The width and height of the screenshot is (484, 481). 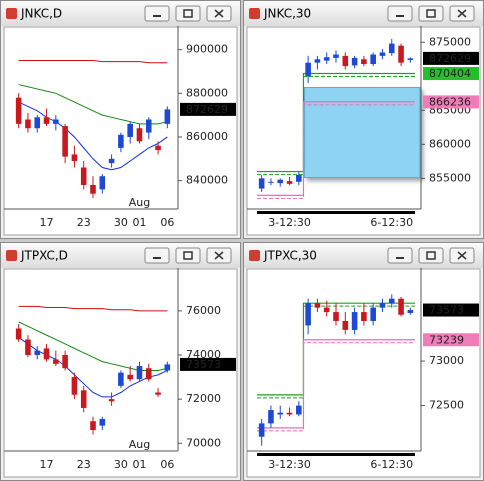 What do you see at coordinates (167, 222) in the screenshot?
I see `x-tick-label: 06` at bounding box center [167, 222].